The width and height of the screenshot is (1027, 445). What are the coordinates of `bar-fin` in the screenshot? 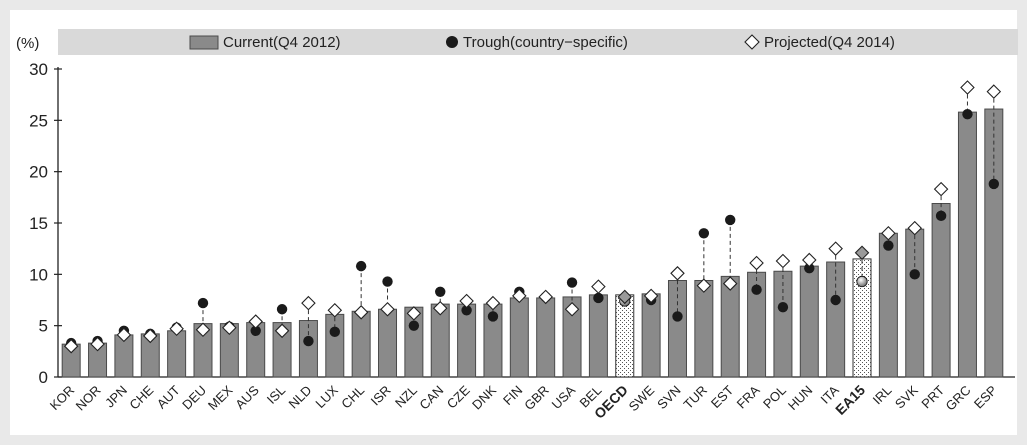 It's located at (519, 337).